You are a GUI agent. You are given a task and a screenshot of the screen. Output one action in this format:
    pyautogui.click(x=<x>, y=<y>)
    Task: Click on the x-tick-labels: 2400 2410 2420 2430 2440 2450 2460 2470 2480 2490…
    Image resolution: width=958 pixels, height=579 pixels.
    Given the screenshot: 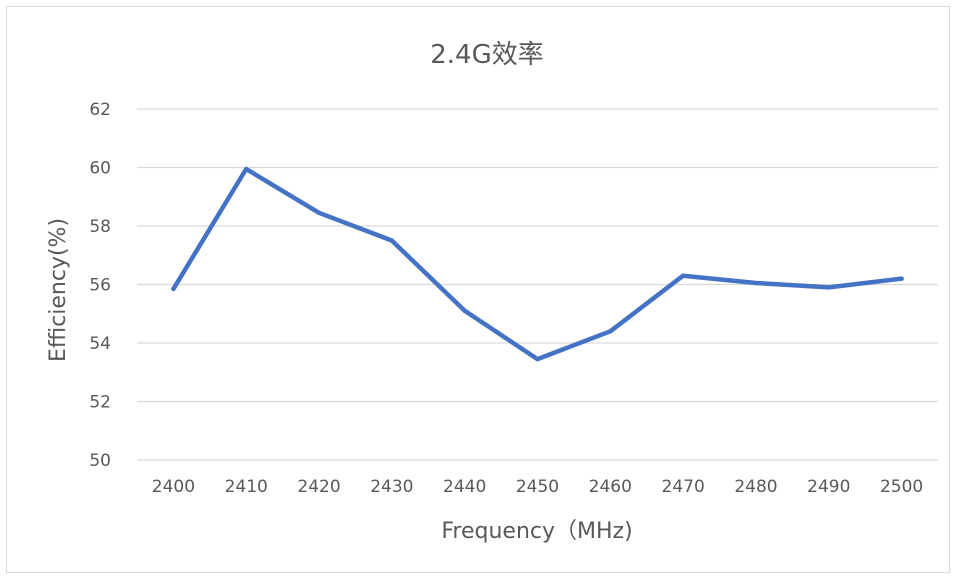 What is the action you would take?
    pyautogui.click(x=537, y=487)
    